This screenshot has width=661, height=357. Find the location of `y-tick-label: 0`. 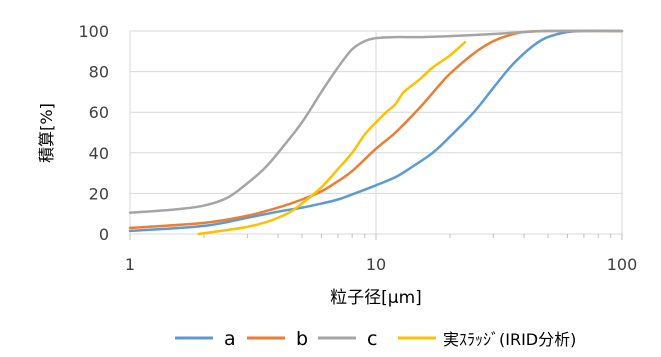

y-tick-label: 0 is located at coordinates (104, 234).